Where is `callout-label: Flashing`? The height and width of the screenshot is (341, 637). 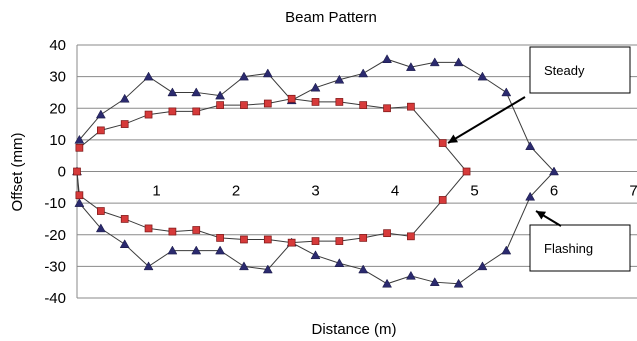 callout-label: Flashing is located at coordinates (568, 248).